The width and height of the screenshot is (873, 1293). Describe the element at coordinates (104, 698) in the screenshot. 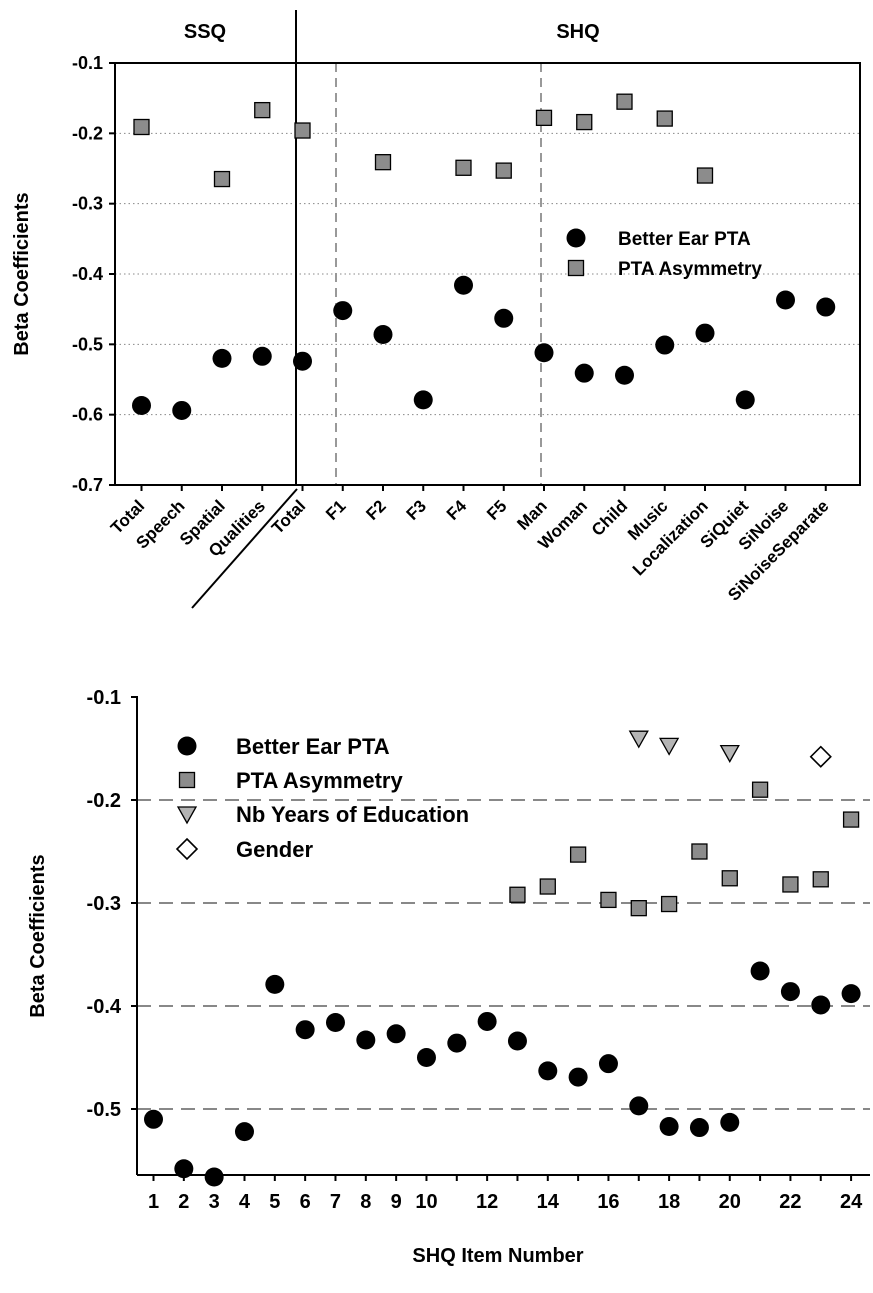

I see `y-tick-label: -0.1` at that location.